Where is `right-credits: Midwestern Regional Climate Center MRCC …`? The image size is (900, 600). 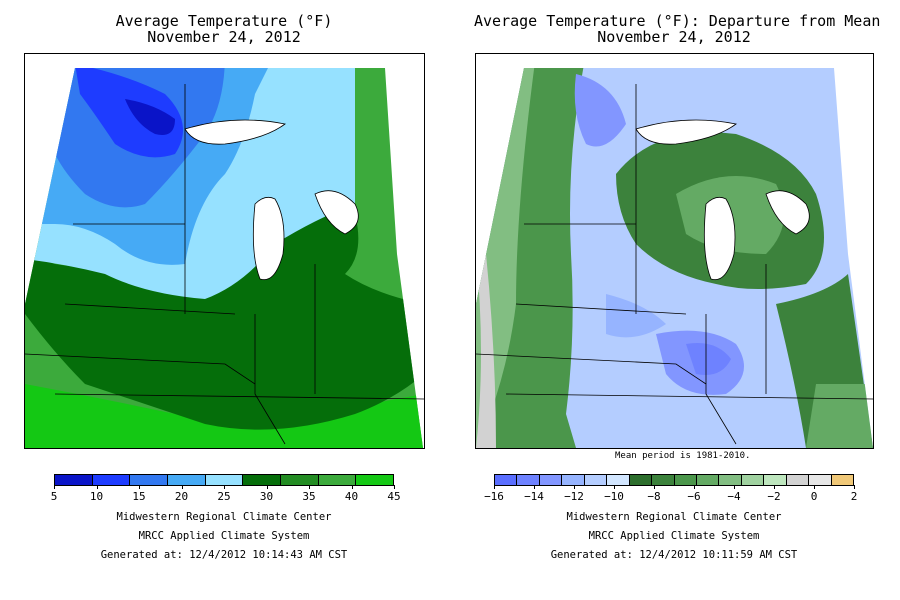 right-credits: Midwestern Regional Climate Center MRCC … is located at coordinates (674, 536).